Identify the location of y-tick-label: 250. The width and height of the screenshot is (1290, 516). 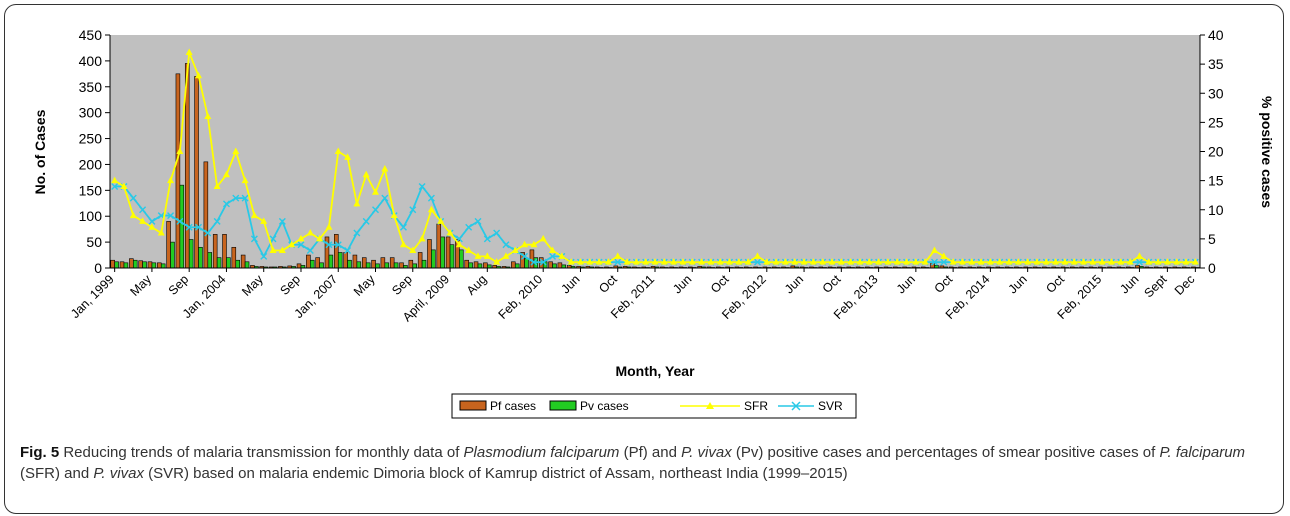
(91, 139).